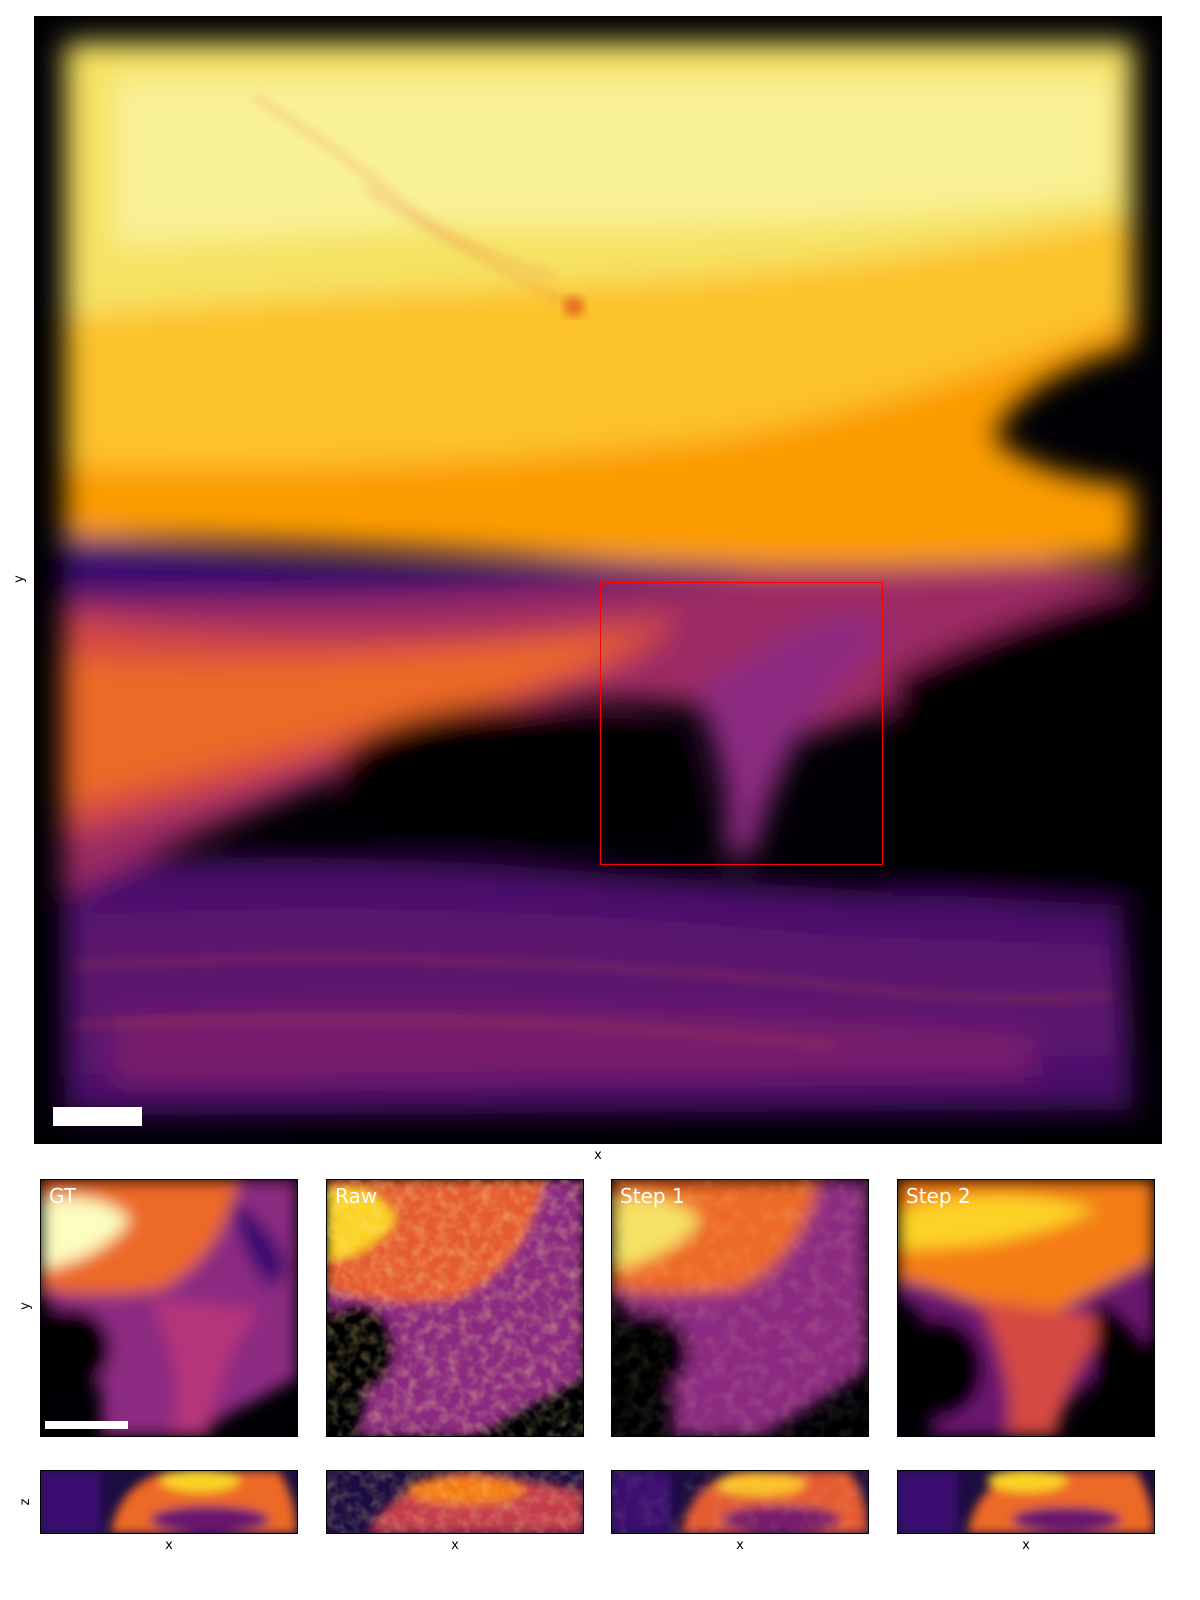 The height and width of the screenshot is (1600, 1200). I want to click on crop-step1-render, so click(740, 1308).